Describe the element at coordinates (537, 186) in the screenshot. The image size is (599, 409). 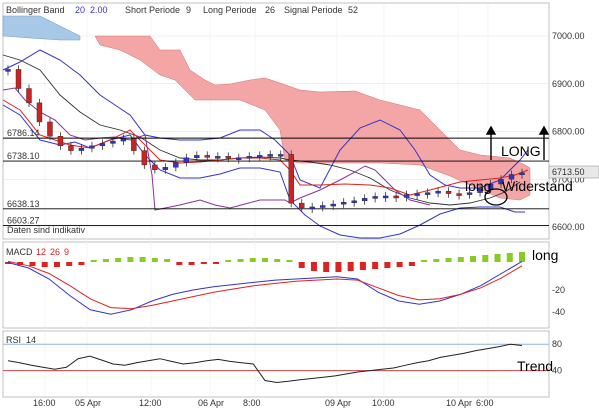
I see `annotation-widerstand: Widerstand` at that location.